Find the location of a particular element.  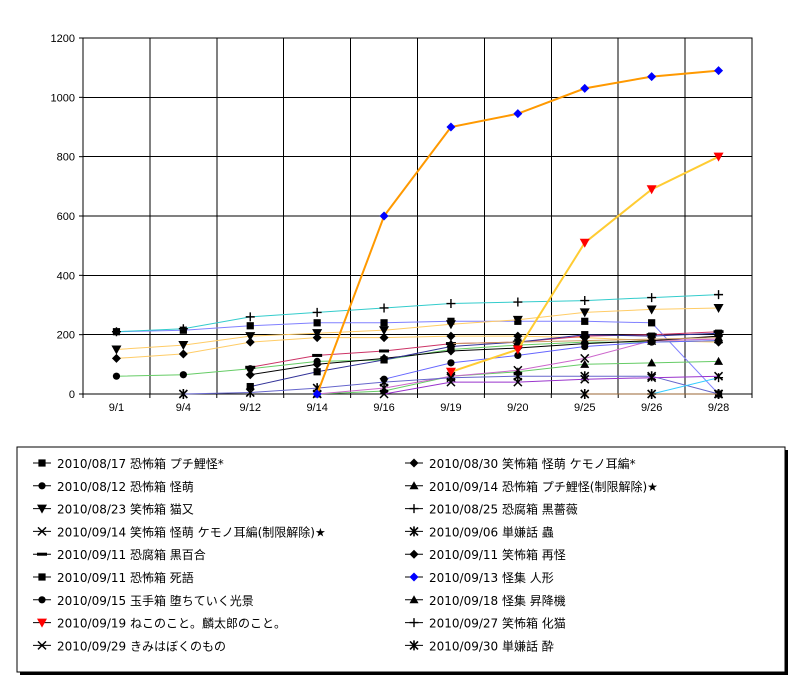

legend-label: 2010/09/06 単嫌話 蟲 is located at coordinates (491, 531).